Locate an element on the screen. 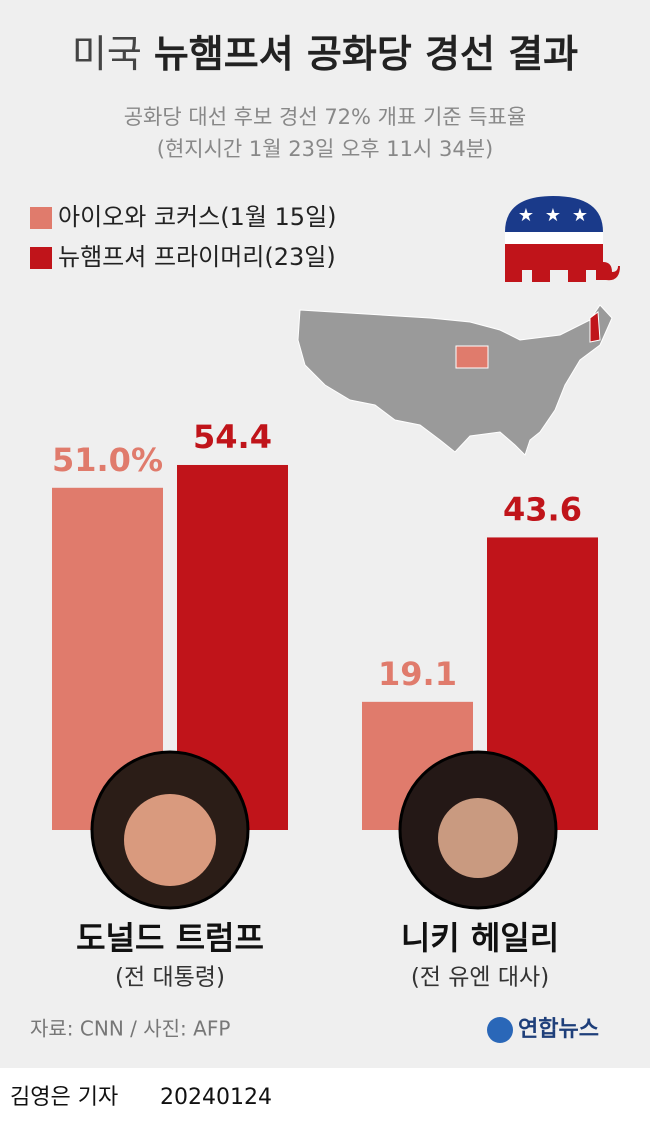  category-label: 도널드 트럼프 is located at coordinates (170, 938).